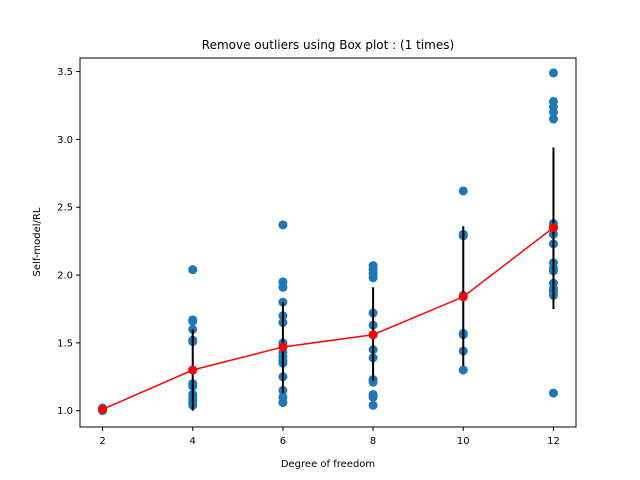  What do you see at coordinates (68, 242) in the screenshot?
I see `y-axis: 1.0 1.5 2.0 2.5 3.0 3.5` at bounding box center [68, 242].